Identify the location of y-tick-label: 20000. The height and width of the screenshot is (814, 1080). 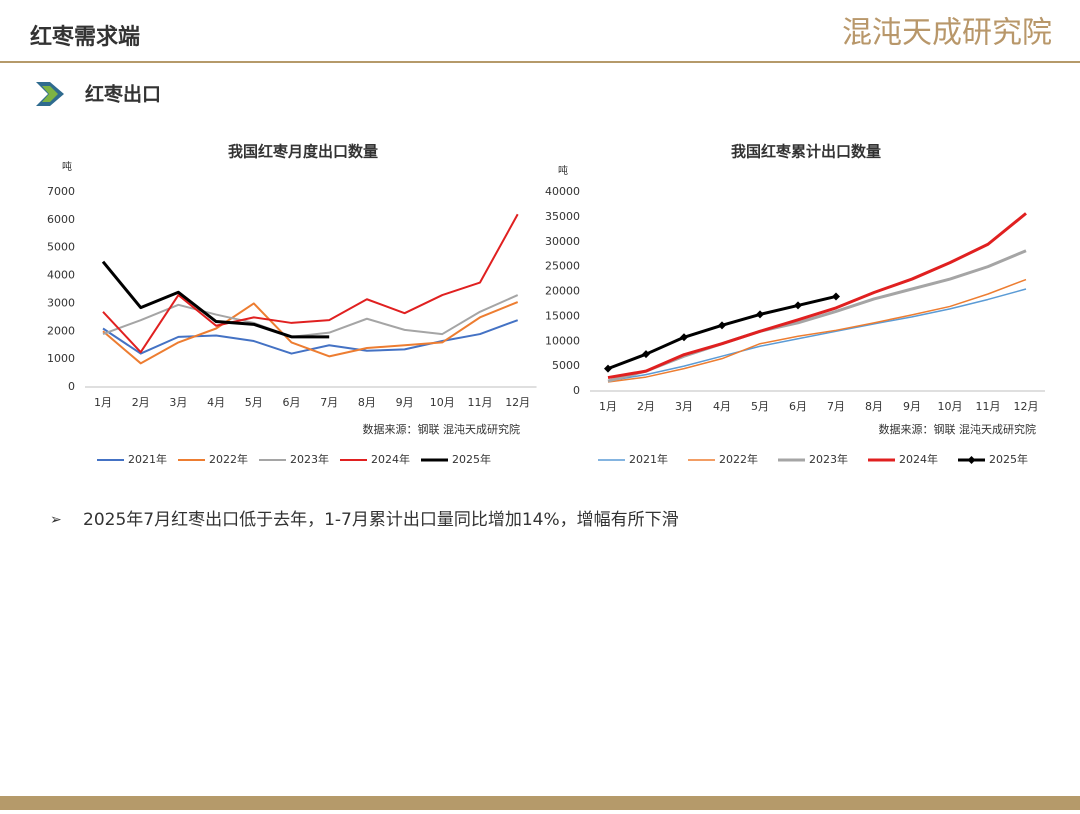
(562, 291).